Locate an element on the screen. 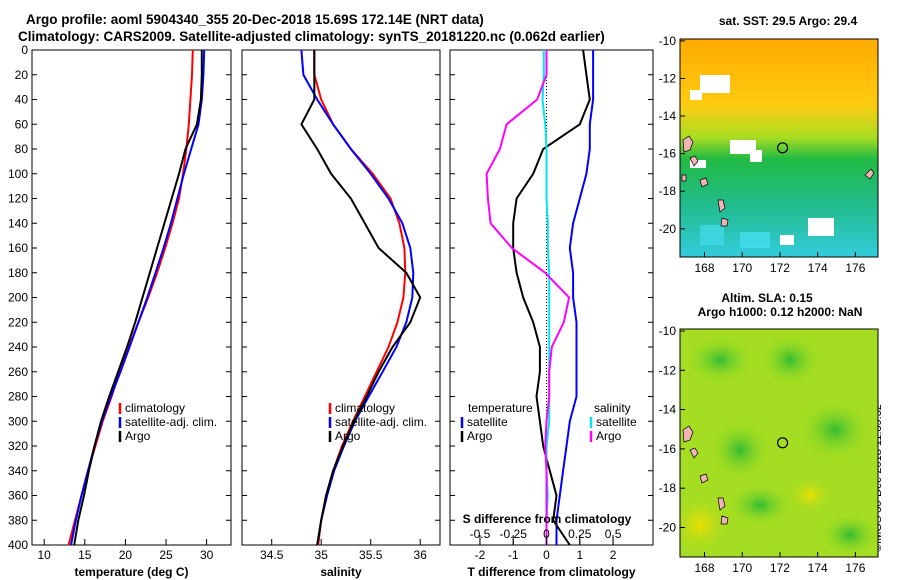  sla-map-xtick-label: 174 is located at coordinates (818, 568).